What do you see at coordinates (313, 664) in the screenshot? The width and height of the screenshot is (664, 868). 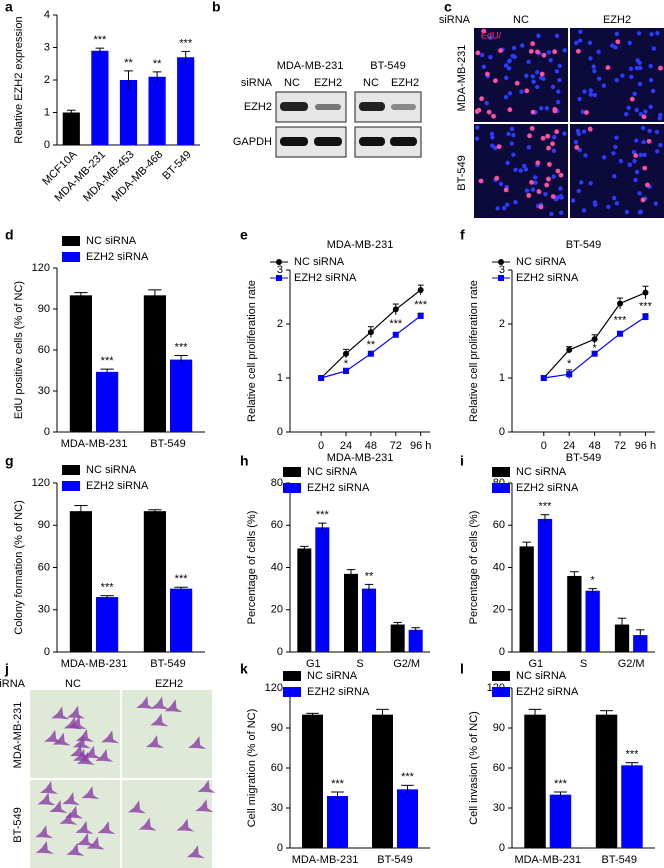 I see `x-tick-label: G1` at bounding box center [313, 664].